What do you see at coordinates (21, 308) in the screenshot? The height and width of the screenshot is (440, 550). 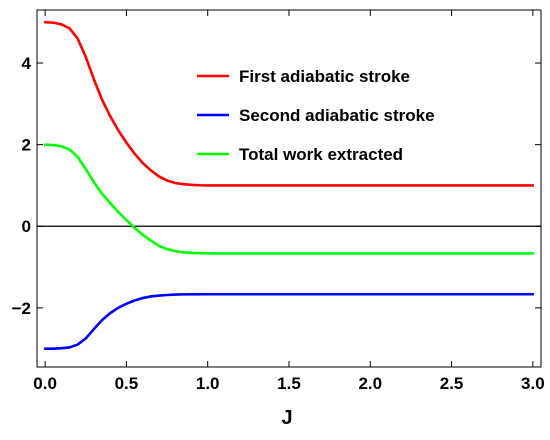 I see `y-tick-label: −2` at bounding box center [21, 308].